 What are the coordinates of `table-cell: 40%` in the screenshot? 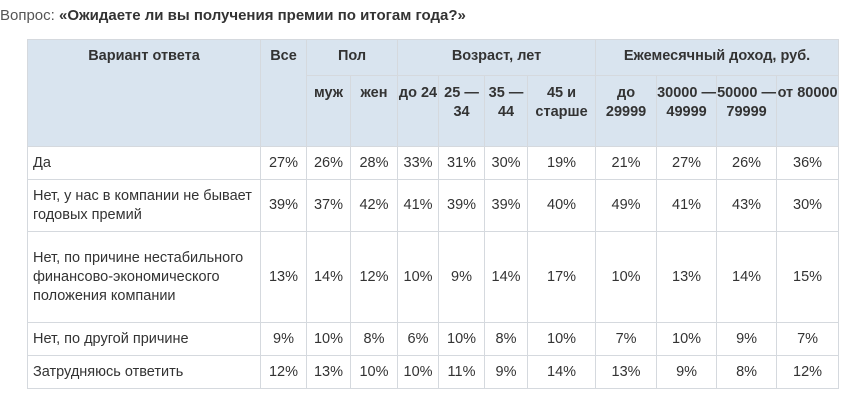 It's located at (562, 205).